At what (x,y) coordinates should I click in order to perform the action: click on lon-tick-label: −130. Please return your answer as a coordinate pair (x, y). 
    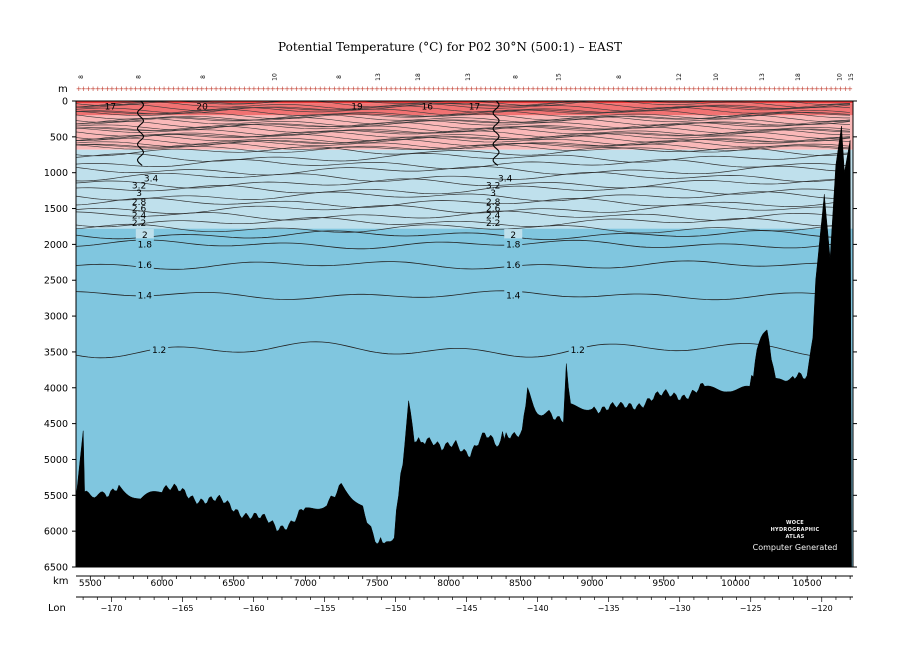
    Looking at the image, I should click on (680, 608).